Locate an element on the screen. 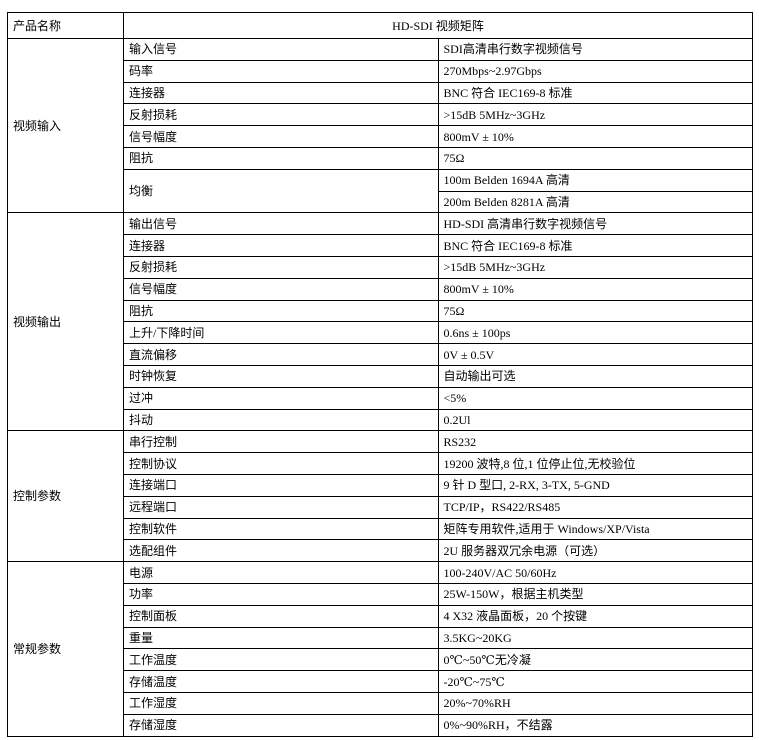 The height and width of the screenshot is (740, 759). param-value: SDI高清串行数字视频信号 is located at coordinates (595, 49).